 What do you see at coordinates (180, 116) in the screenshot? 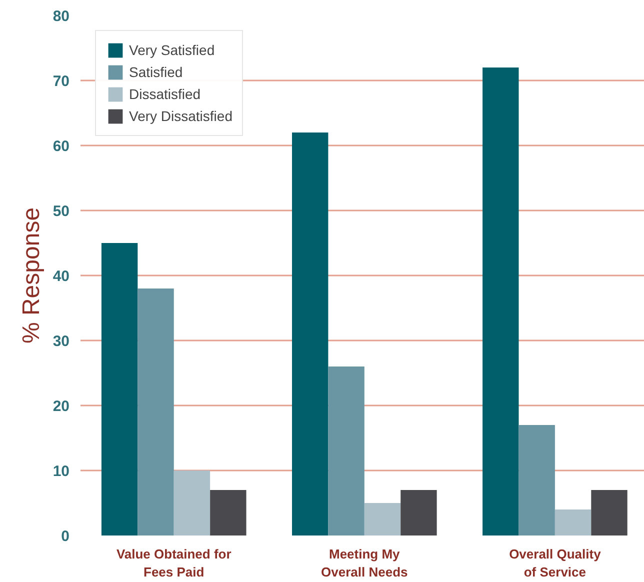
I see `legend-label: Very Dissatisfied` at bounding box center [180, 116].